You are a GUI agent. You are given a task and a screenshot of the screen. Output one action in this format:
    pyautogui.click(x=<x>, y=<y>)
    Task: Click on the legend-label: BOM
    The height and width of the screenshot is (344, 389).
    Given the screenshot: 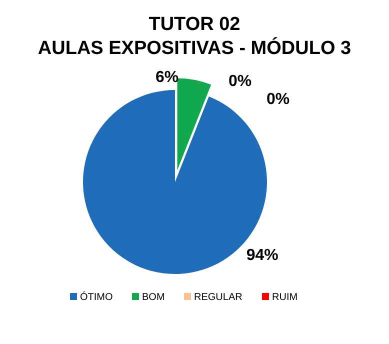 What is the action you would take?
    pyautogui.click(x=153, y=297)
    